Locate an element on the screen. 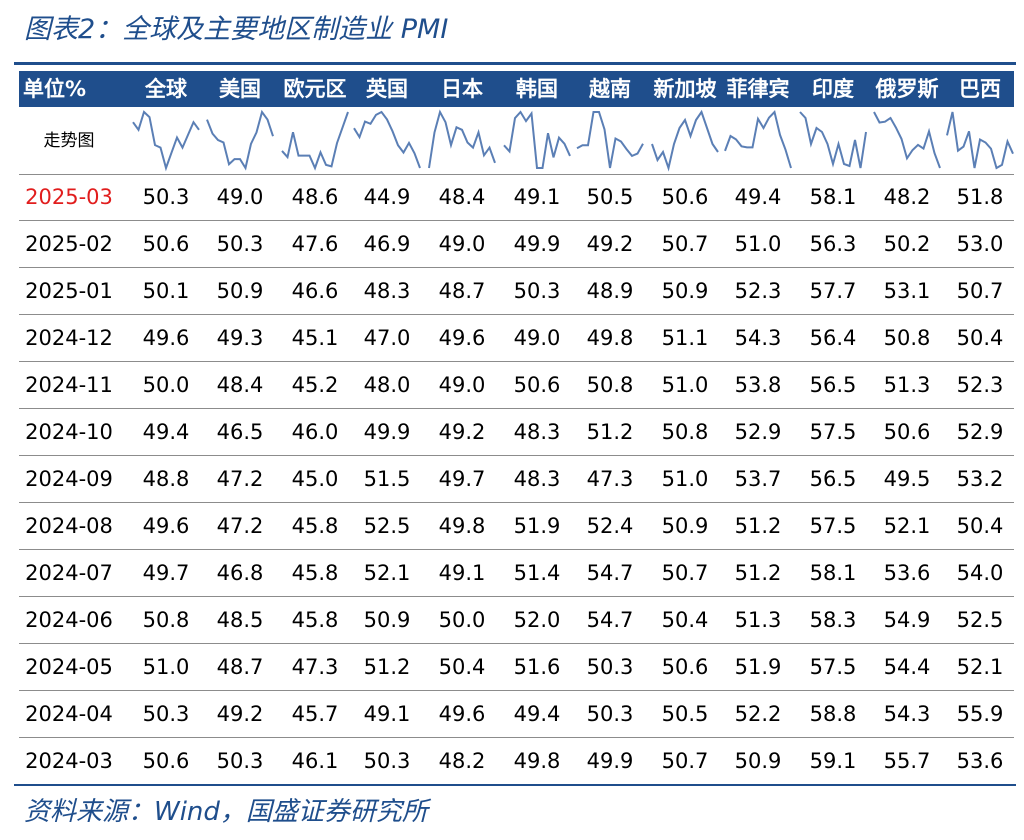  cell-value: 51.5 is located at coordinates (387, 479).